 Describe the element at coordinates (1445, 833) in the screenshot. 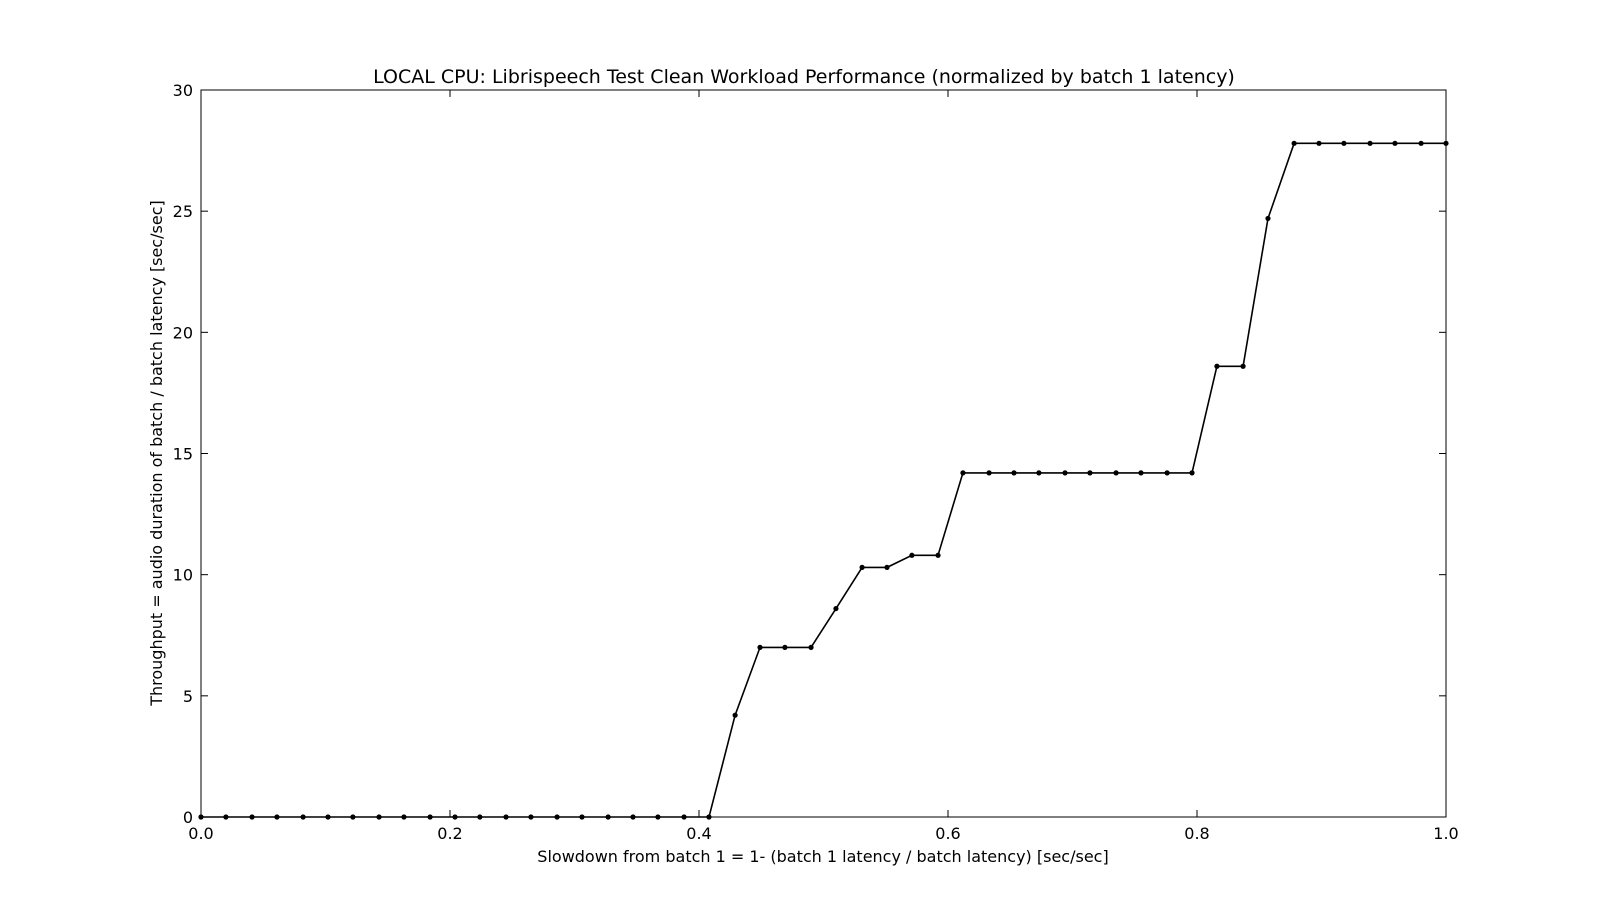

I see `x-tick-label: 1.0` at that location.